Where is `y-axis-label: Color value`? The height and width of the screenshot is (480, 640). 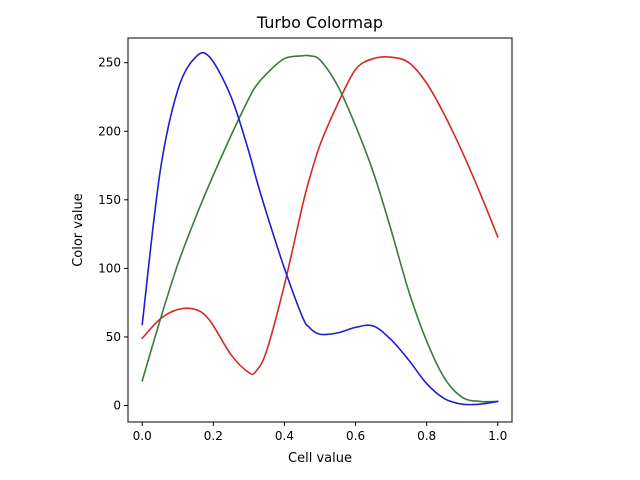
y-axis-label: Color value is located at coordinates (78, 230).